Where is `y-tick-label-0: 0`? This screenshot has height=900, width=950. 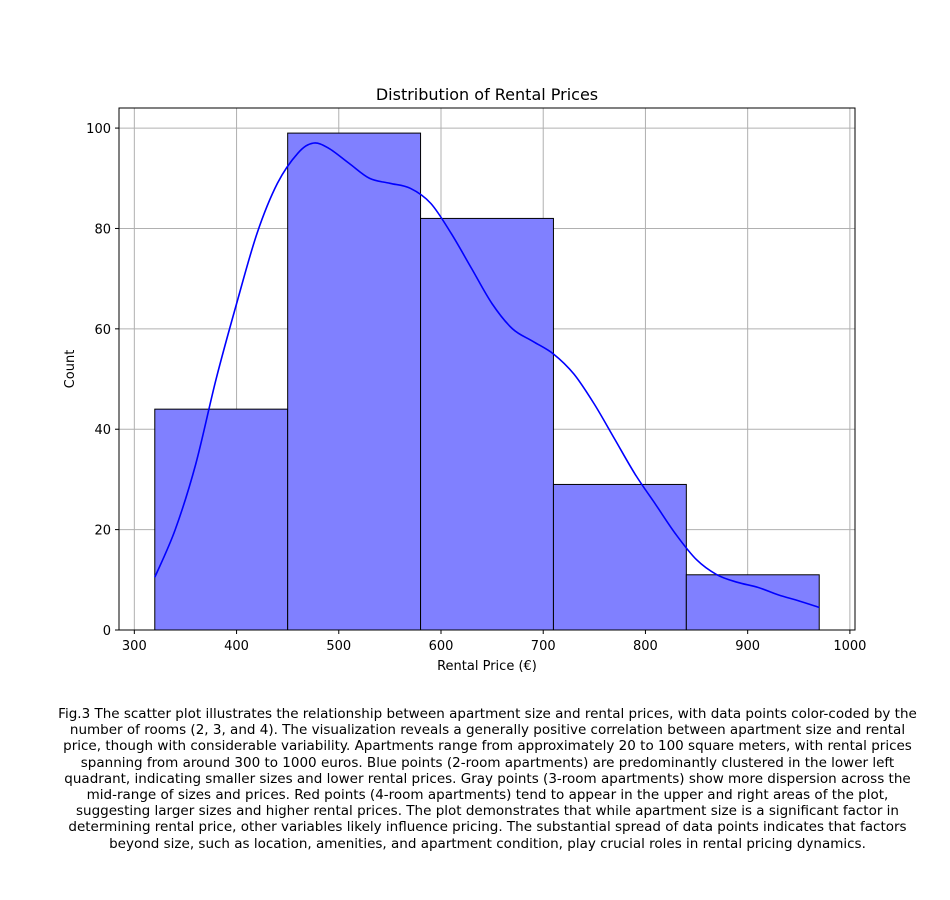 y-tick-label-0: 0 is located at coordinates (107, 631).